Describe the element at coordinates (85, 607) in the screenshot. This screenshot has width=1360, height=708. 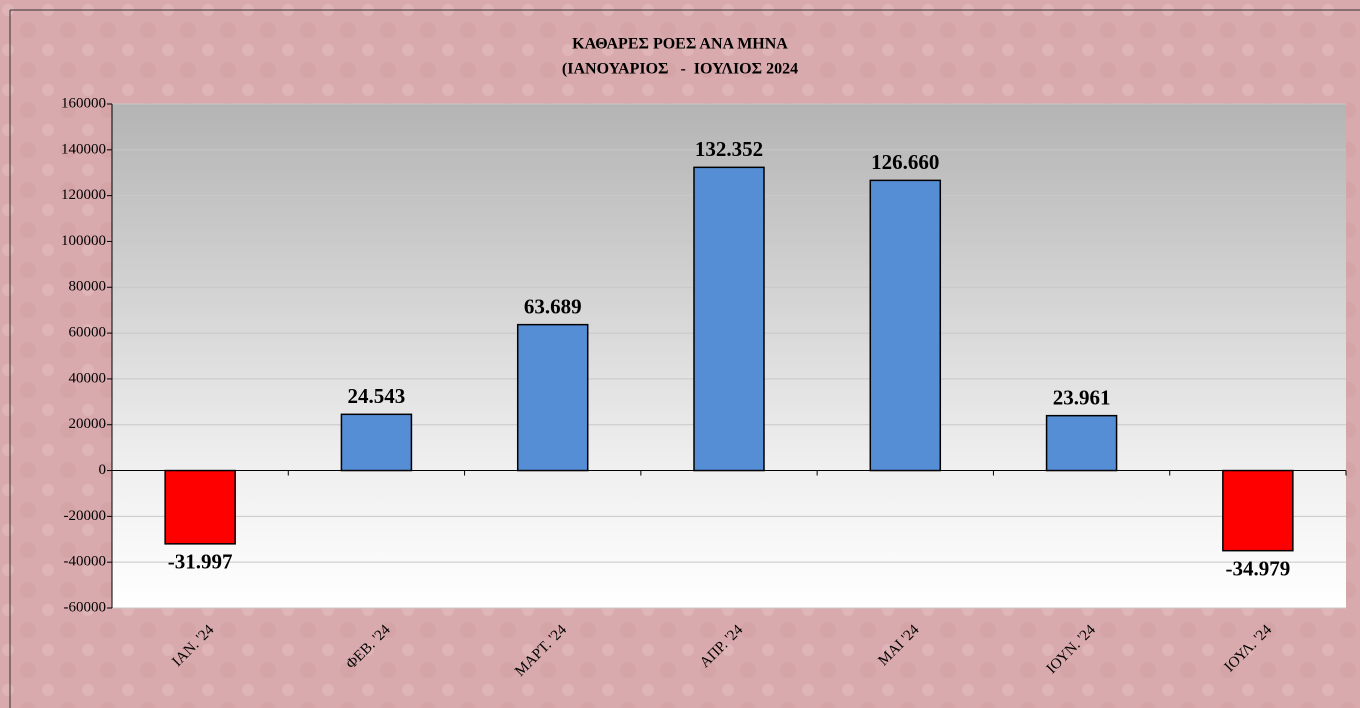
I see `y-tick-label: -60000` at that location.